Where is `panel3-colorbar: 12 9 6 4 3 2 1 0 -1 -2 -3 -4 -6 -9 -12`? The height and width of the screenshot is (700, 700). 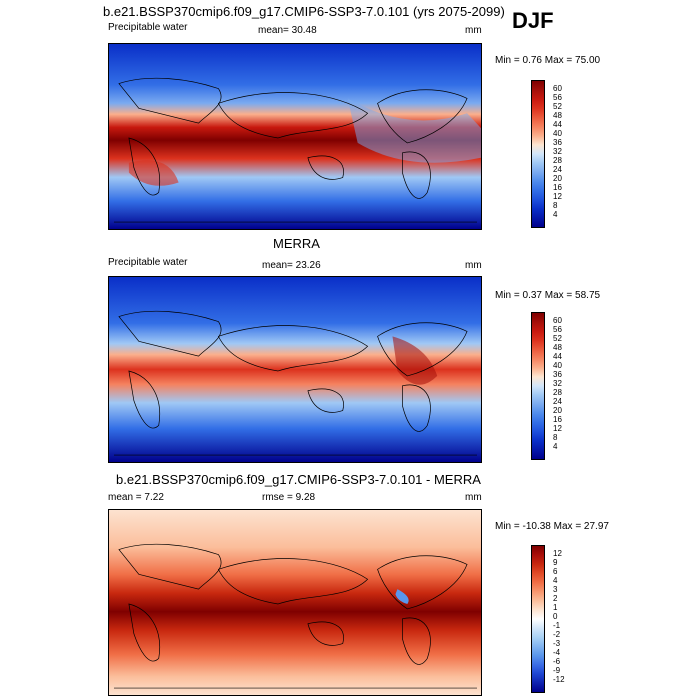 panel3-colorbar: 12 9 6 4 3 2 1 0 -1 -2 -3 -4 -6 -9 -12 is located at coordinates (548, 619).